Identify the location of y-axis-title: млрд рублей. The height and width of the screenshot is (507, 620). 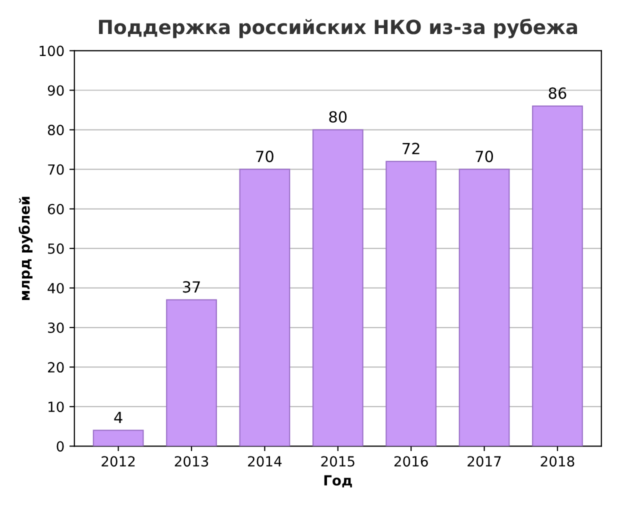
(25, 248).